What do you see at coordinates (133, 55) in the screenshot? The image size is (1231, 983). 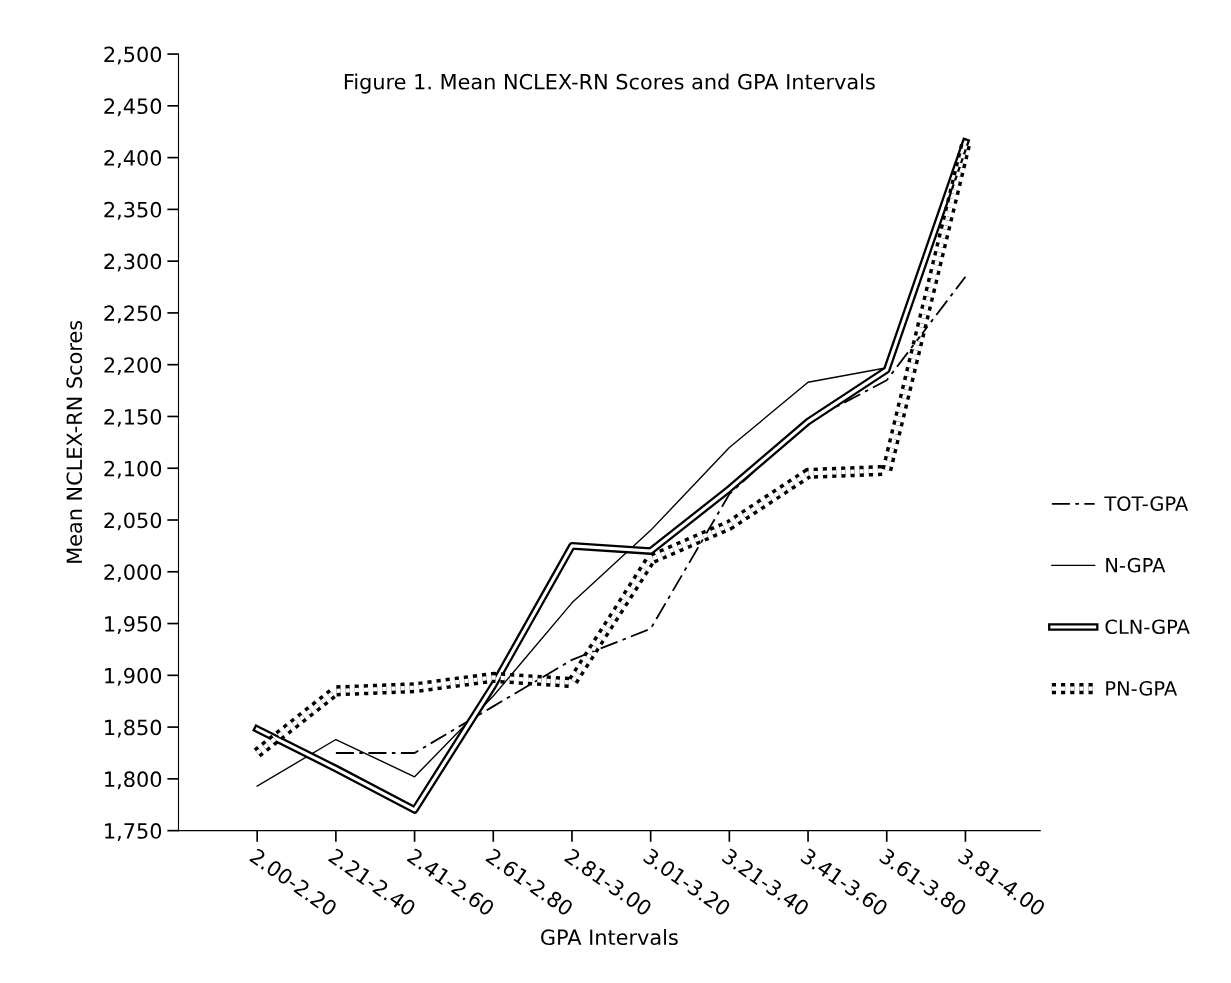 I see `y-tick-label: 2,500` at bounding box center [133, 55].